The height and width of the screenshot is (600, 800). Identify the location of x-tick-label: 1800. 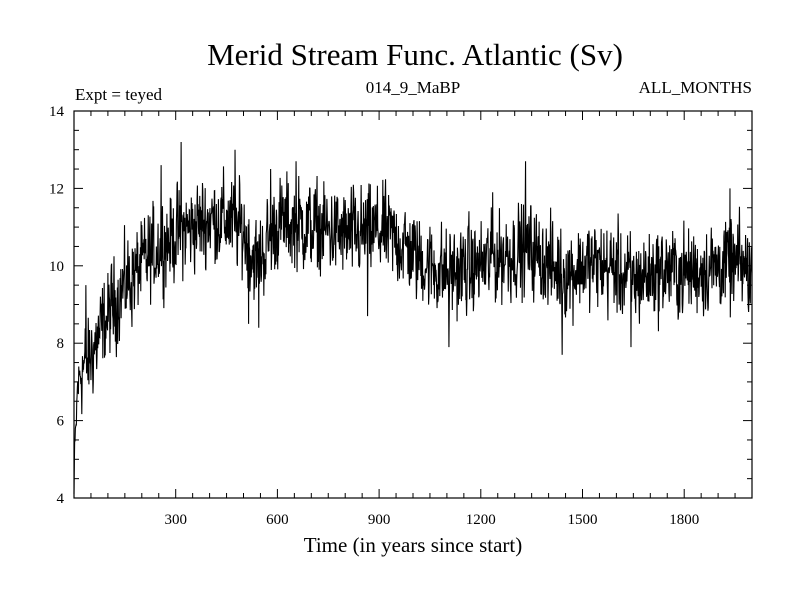
(684, 520).